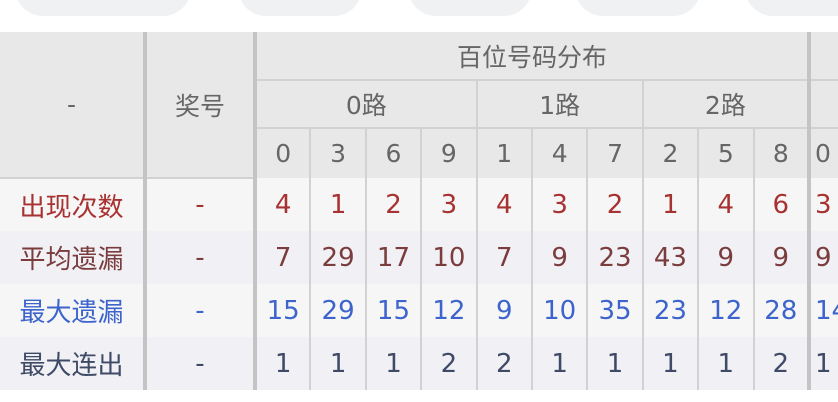  What do you see at coordinates (615, 153) in the screenshot?
I see `digit-header: 7` at bounding box center [615, 153].